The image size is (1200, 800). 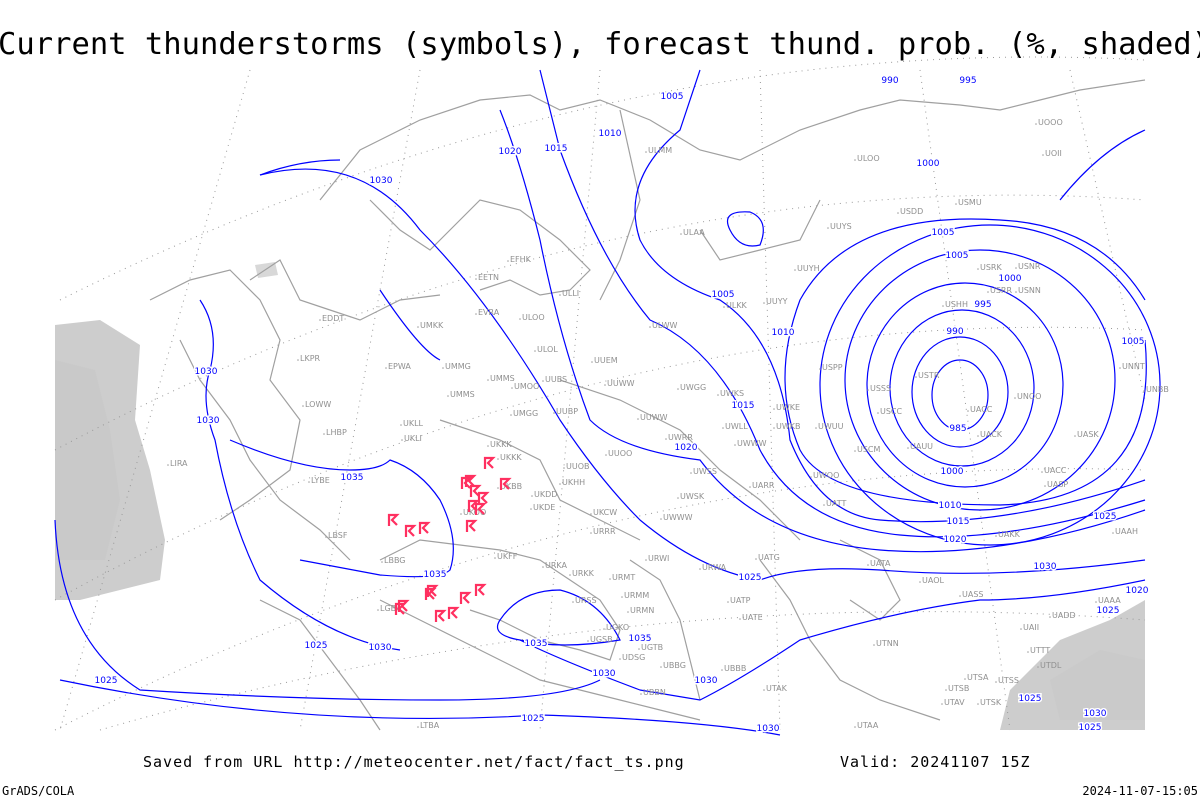 I want to click on station-label: UTAA, so click(x=868, y=725).